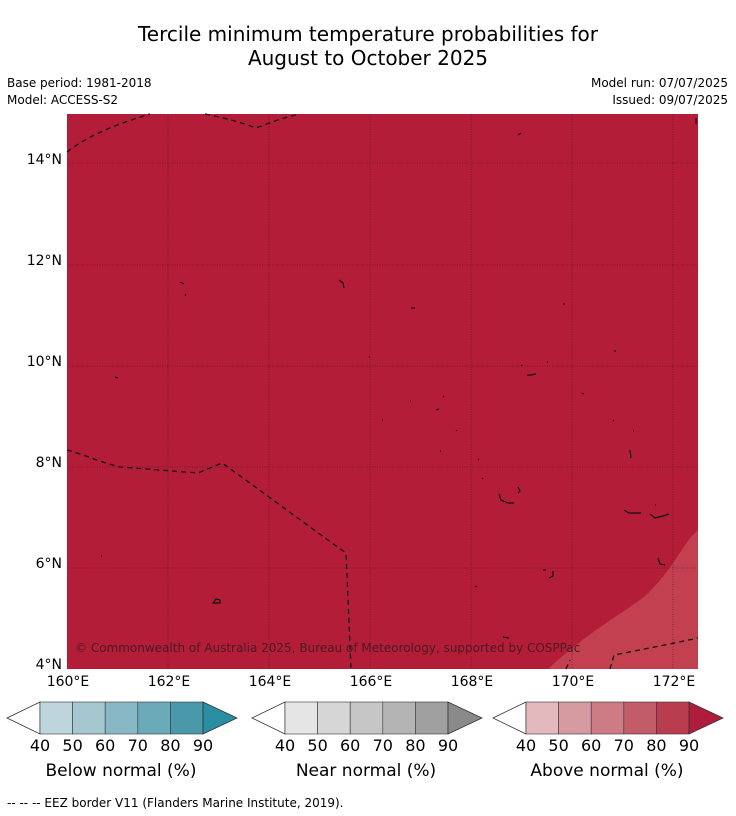  Describe the element at coordinates (674, 682) in the screenshot. I see `lon-tick-172: 172°E` at that location.